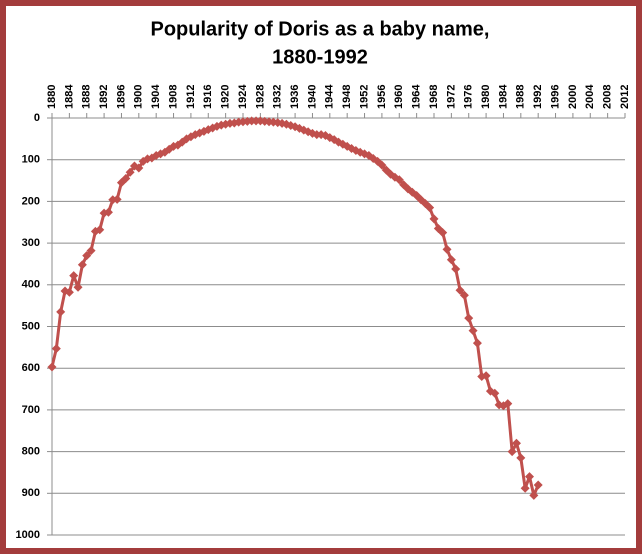  I want to click on x-tick-label: 1964, so click(417, 96).